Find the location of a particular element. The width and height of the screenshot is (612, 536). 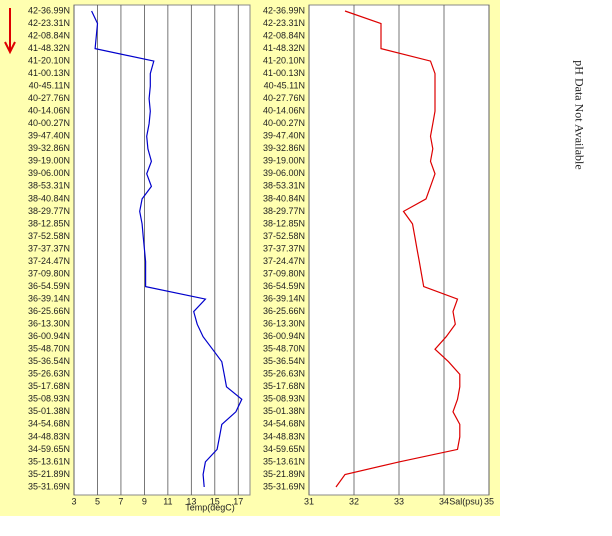

x-tick-label: 3 is located at coordinates (73, 501).